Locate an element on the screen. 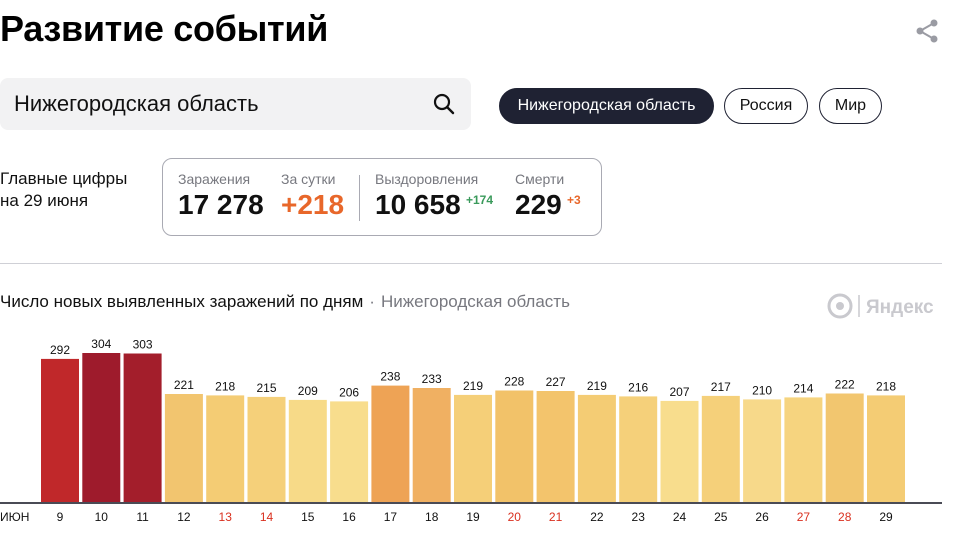 This screenshot has width=960, height=536. deaths-delta: +3 is located at coordinates (574, 200).